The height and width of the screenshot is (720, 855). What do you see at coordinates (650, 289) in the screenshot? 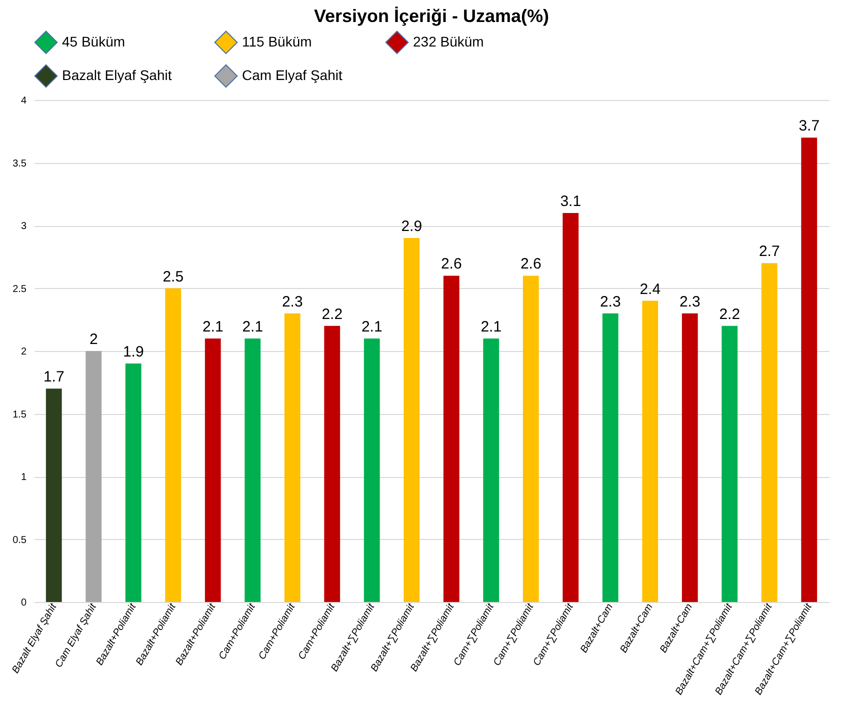
I see `data-label: 2.4` at bounding box center [650, 289].